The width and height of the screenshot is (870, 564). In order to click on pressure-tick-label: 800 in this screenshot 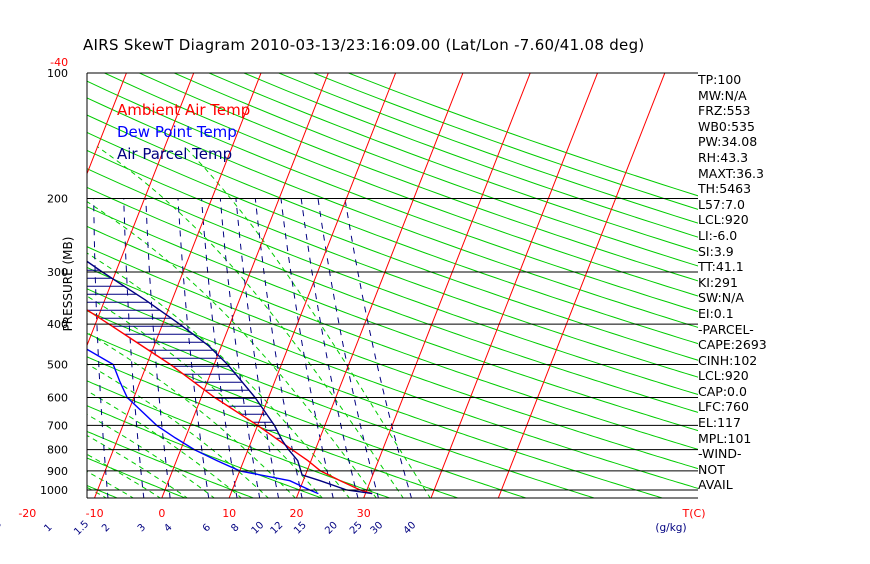, I will do `click(57, 450)`.